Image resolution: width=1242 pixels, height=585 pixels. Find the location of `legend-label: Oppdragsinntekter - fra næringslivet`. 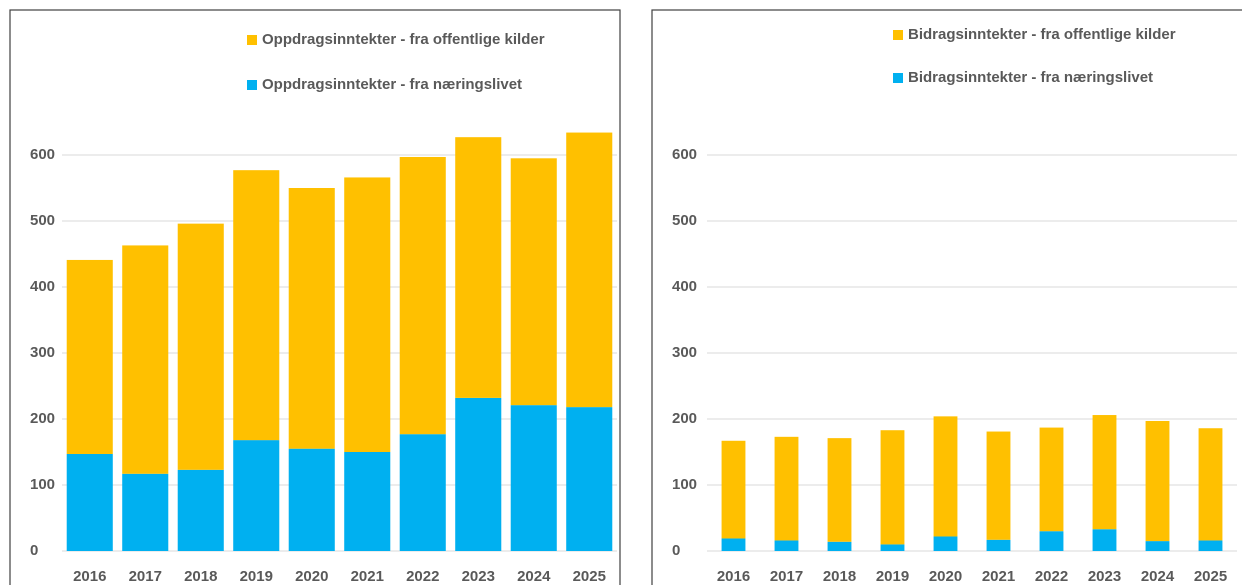

legend-label: Oppdragsinntekter - fra næringslivet is located at coordinates (392, 84).